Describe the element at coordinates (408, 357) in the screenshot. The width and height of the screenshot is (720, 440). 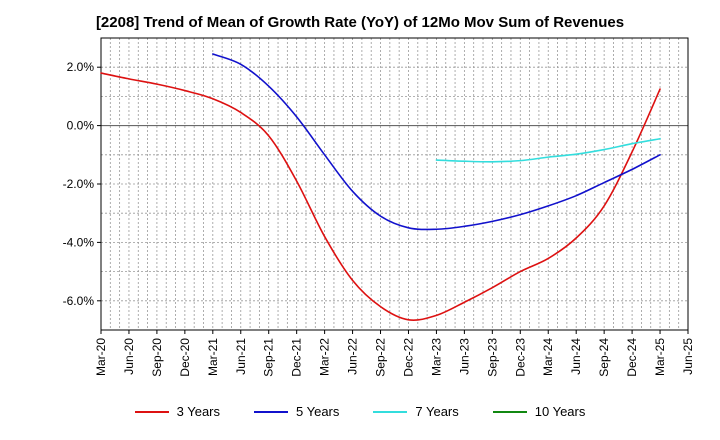
I see `x-tick-label: Dec-22` at that location.